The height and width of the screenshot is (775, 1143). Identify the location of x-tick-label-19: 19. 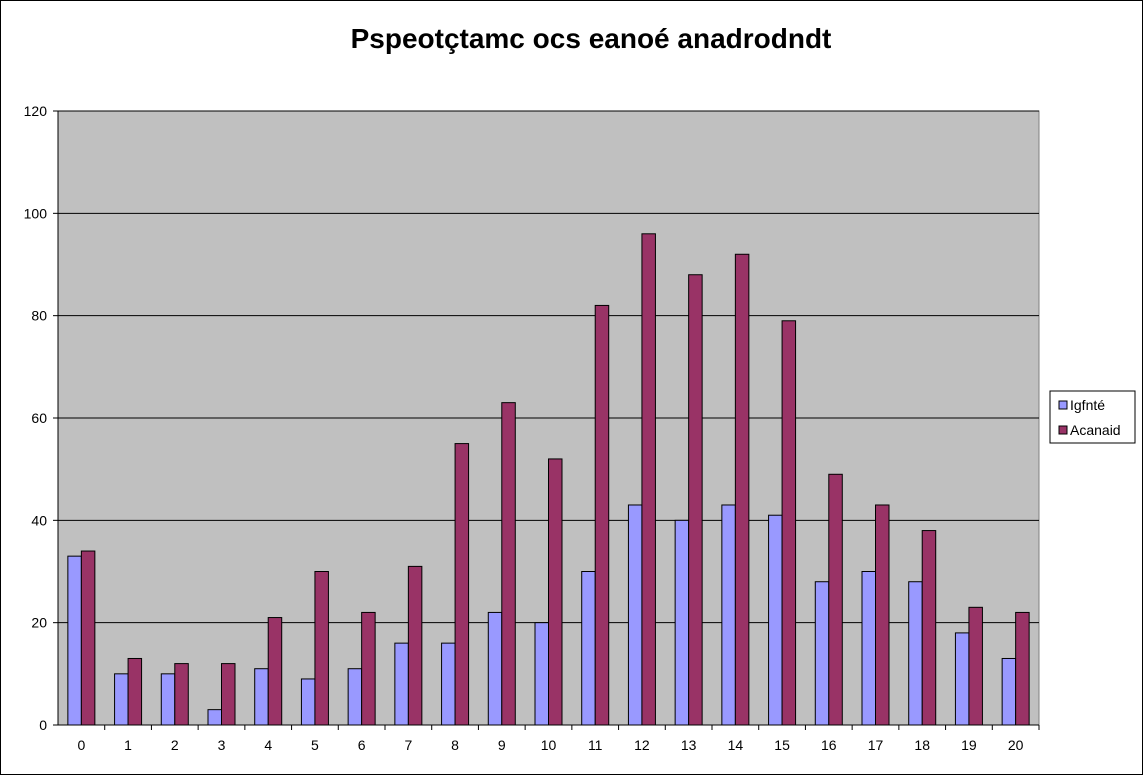
(969, 745).